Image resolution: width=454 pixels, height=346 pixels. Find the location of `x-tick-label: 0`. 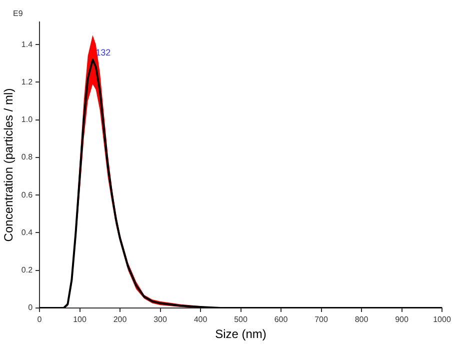

x-tick-label: 0 is located at coordinates (39, 319).